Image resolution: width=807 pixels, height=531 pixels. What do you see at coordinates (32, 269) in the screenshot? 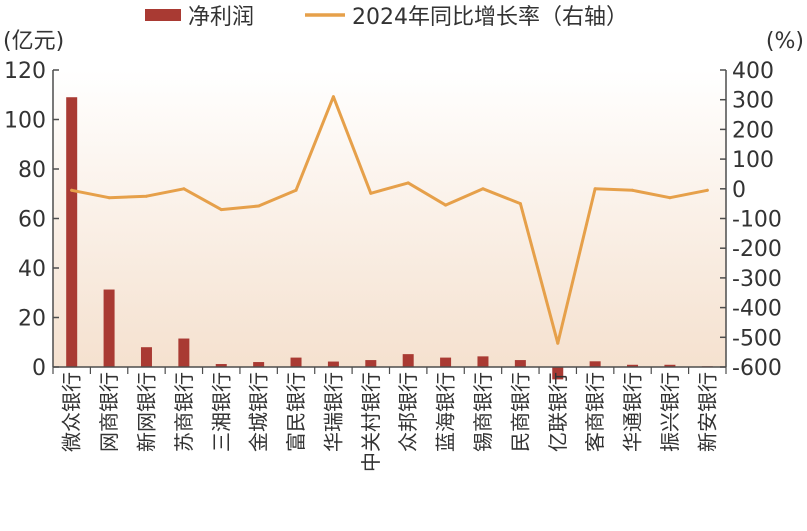
I see `left-tick-label: 40` at bounding box center [32, 269].